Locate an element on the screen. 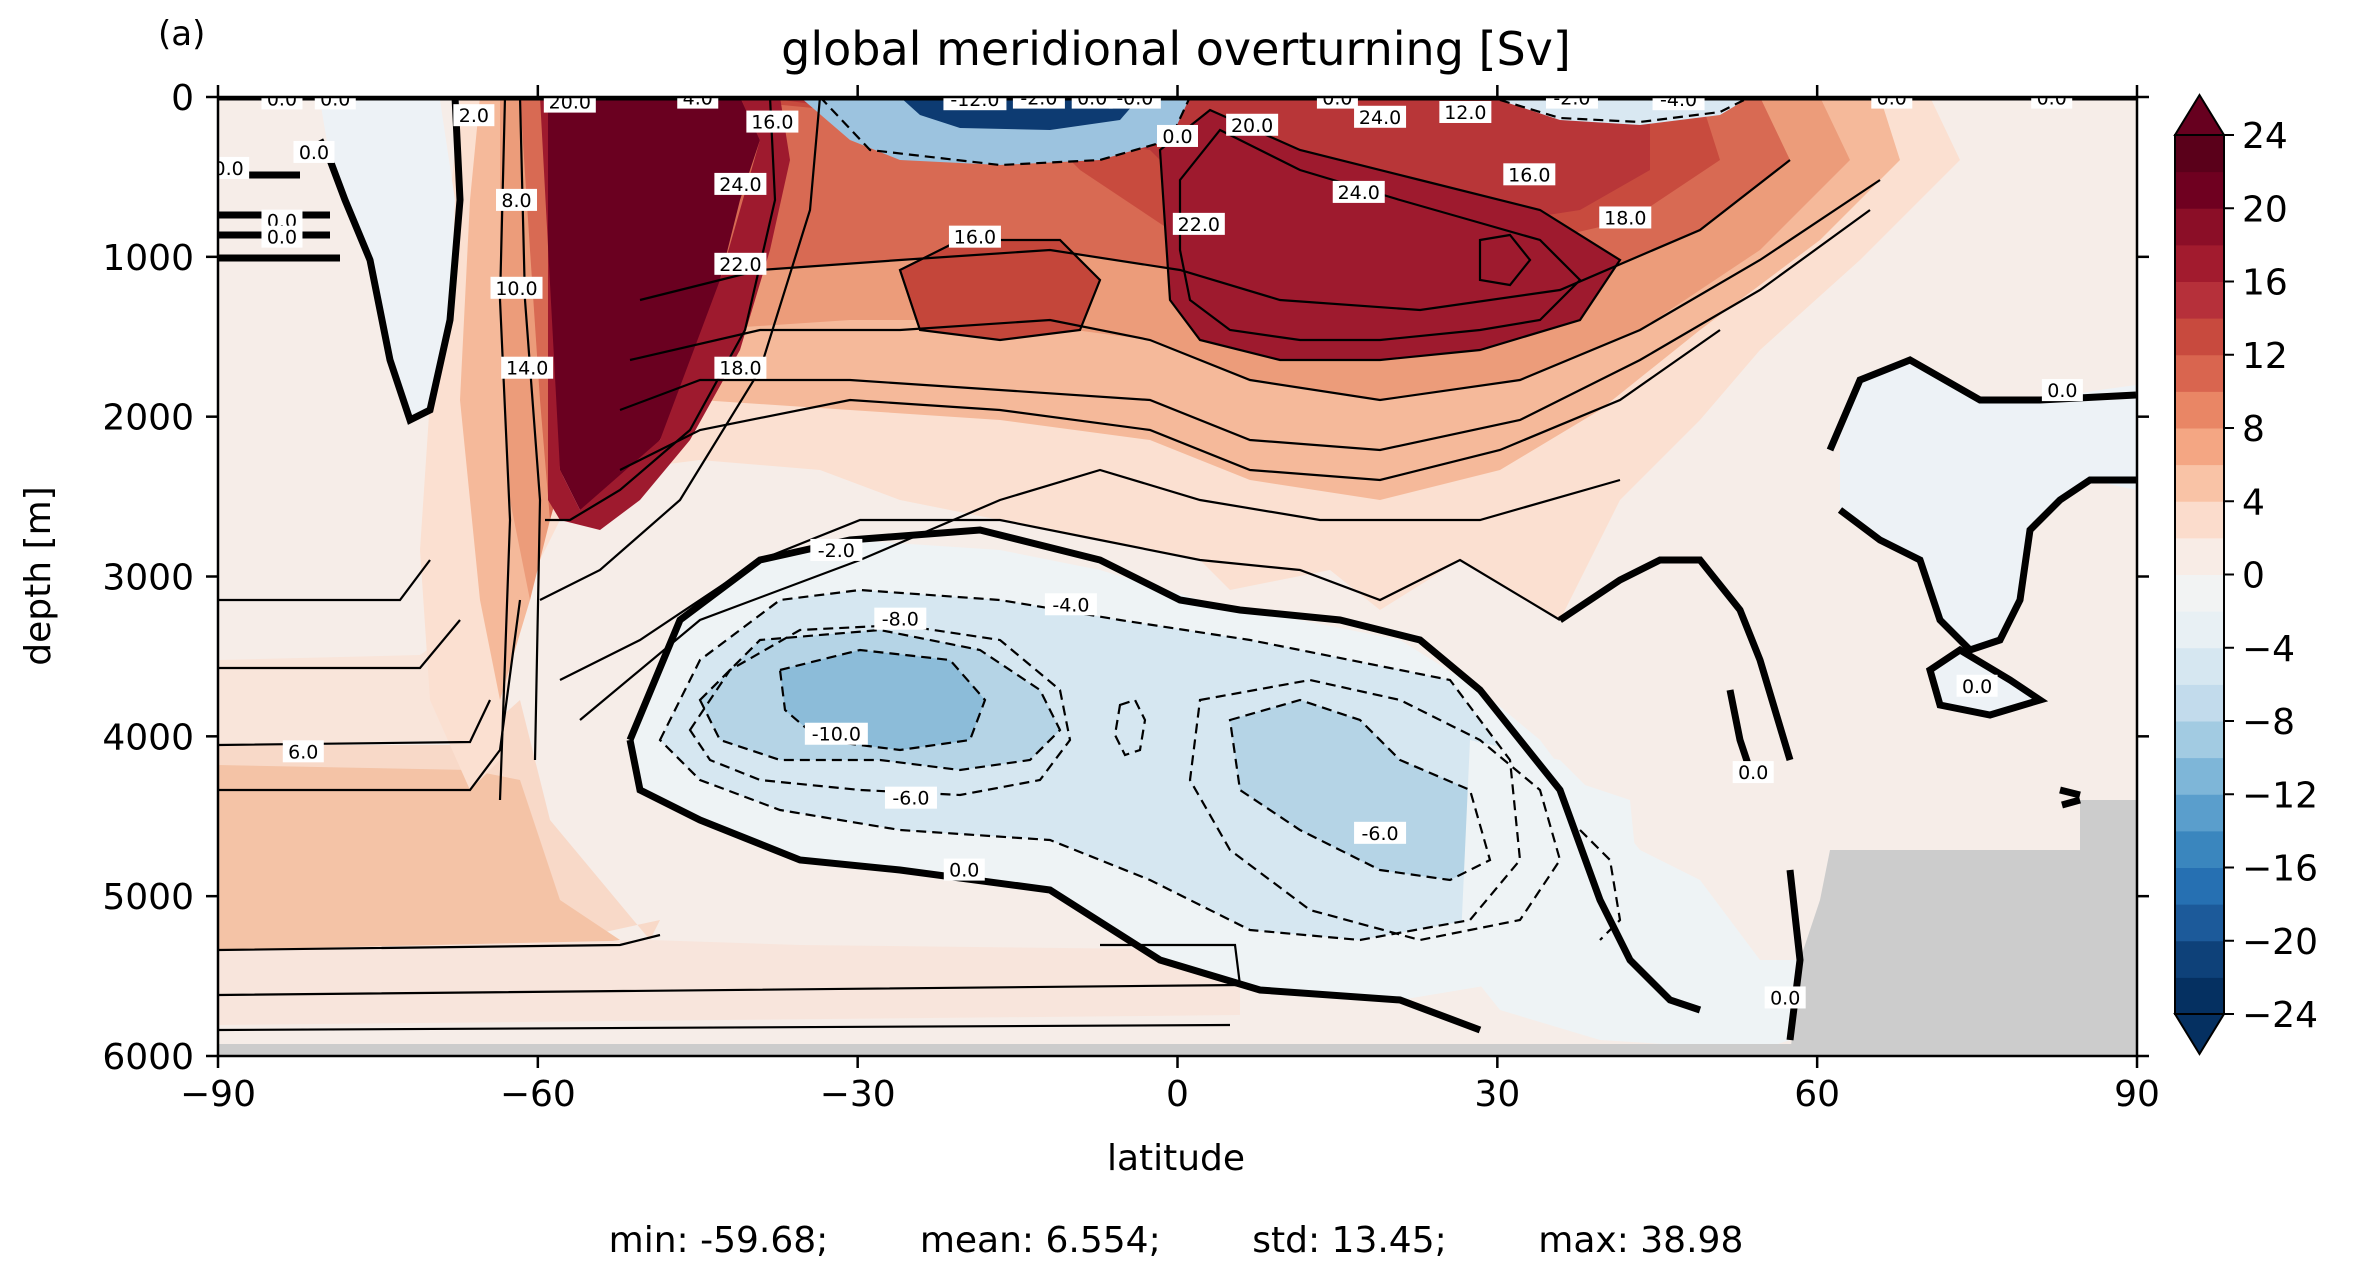 This screenshot has width=2362, height=1263. colorbar-tick-label: 0 is located at coordinates (2253, 576).